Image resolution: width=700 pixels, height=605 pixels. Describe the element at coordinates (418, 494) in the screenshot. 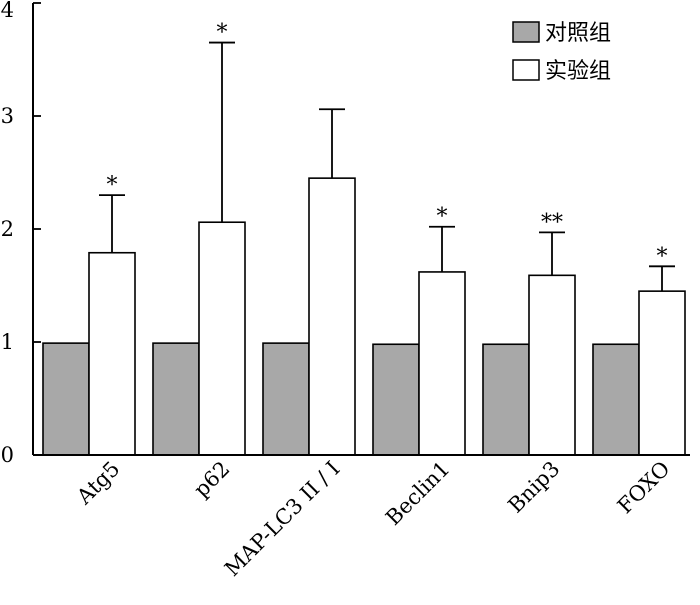

I see `category-label: Beclin1` at that location.